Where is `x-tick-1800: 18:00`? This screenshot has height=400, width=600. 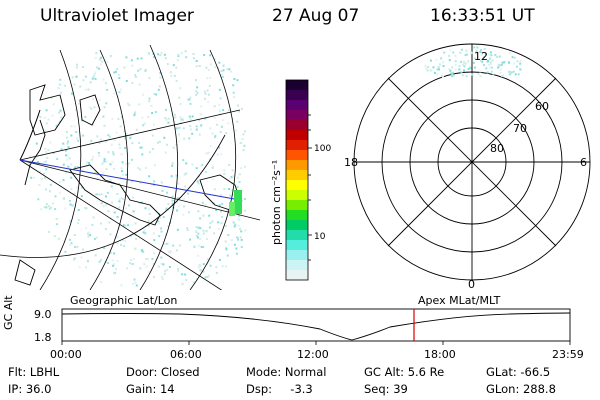 x-tick-1800: 18:00 is located at coordinates (440, 354).